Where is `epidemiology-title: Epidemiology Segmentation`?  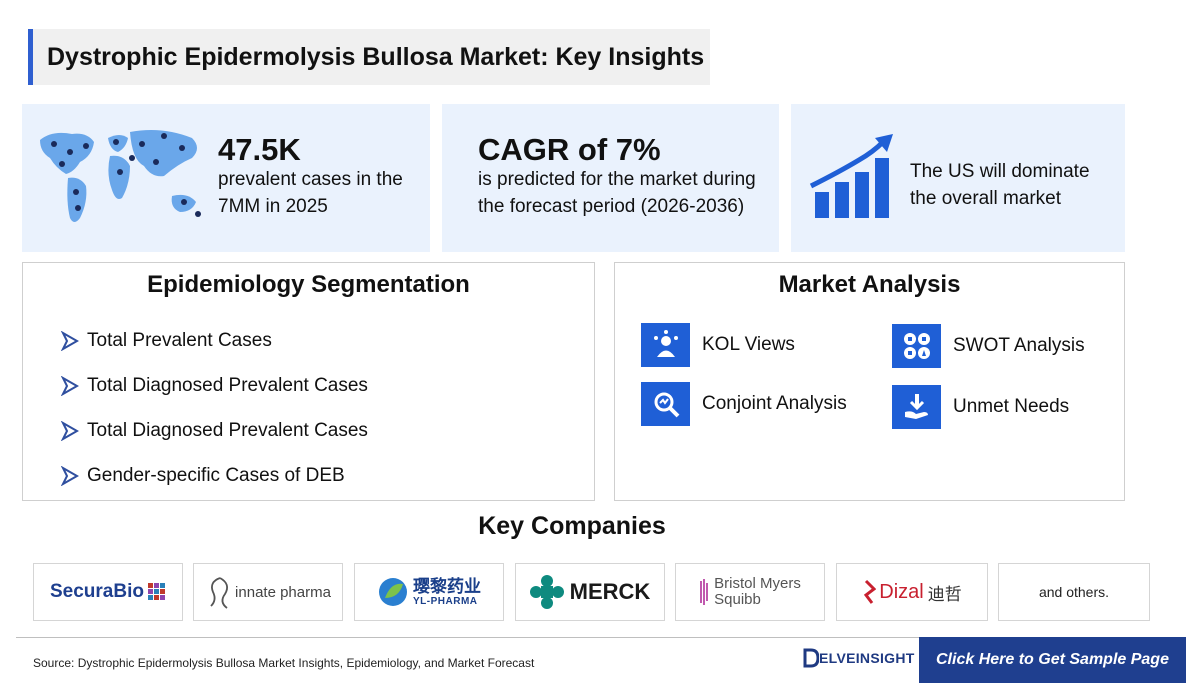 epidemiology-title: Epidemiology Segmentation is located at coordinates (308, 284).